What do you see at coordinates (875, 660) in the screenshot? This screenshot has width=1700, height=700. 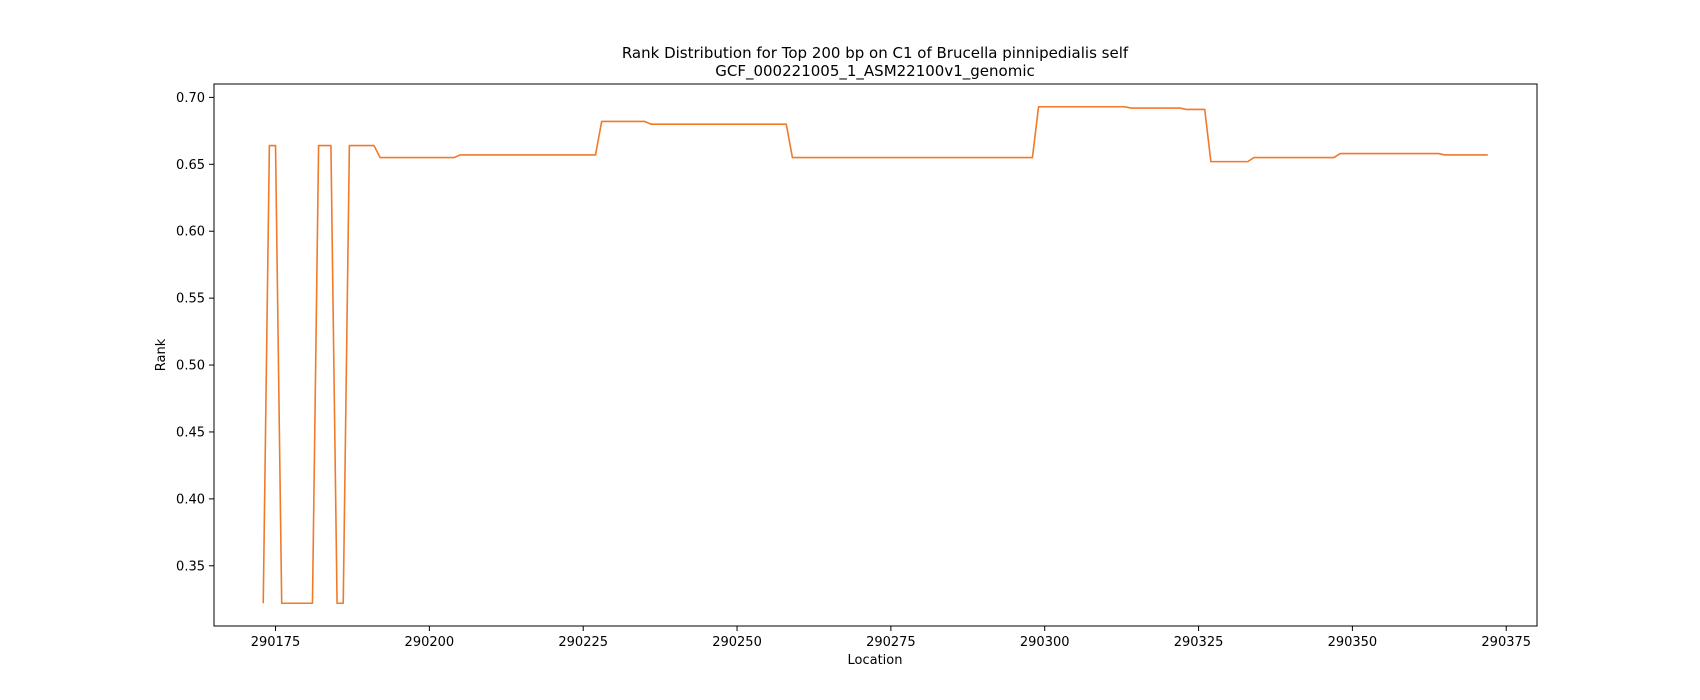 I see `x-axis-label: Location` at bounding box center [875, 660].